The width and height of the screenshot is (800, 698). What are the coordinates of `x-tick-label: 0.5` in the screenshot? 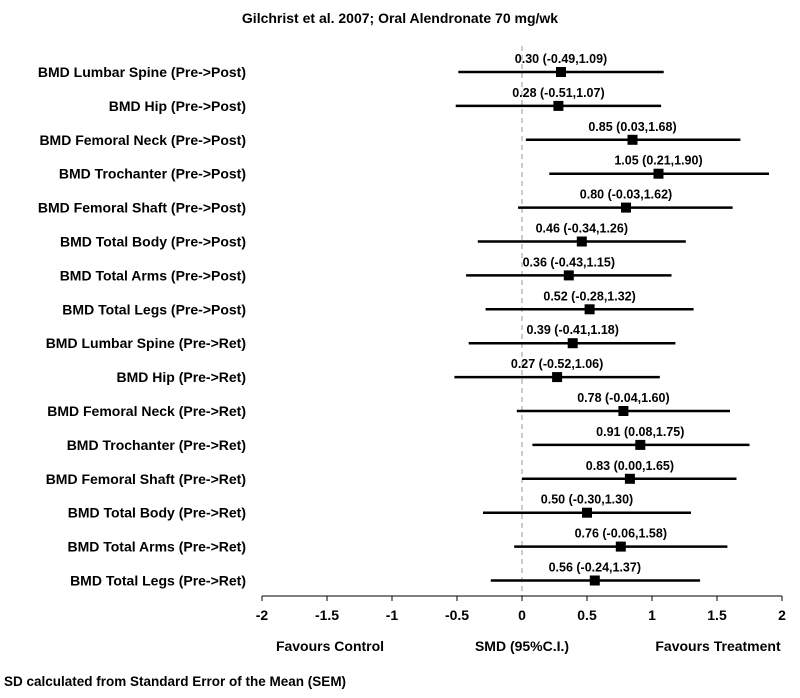 It's located at (587, 615).